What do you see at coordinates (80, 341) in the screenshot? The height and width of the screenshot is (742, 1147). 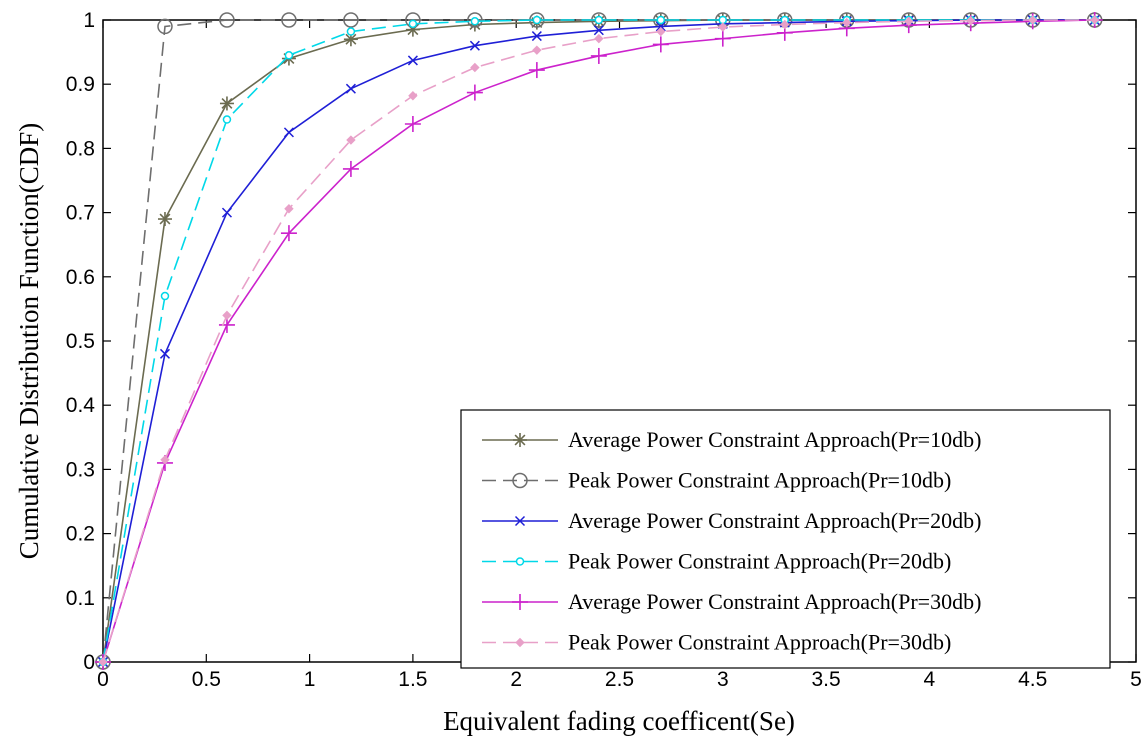 I see `y-tick-label: 0.5` at bounding box center [80, 341].